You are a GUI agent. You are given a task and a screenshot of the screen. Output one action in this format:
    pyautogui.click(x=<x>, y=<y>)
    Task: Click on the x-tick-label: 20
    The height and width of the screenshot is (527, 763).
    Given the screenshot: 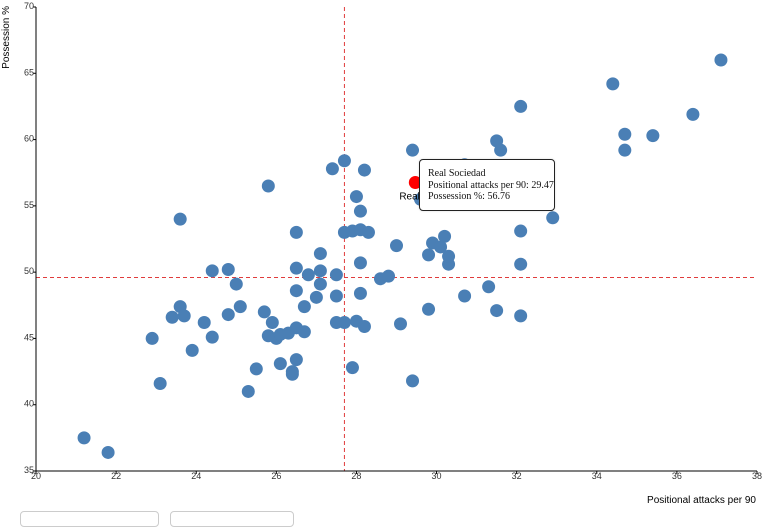 What is the action you would take?
    pyautogui.click(x=36, y=476)
    